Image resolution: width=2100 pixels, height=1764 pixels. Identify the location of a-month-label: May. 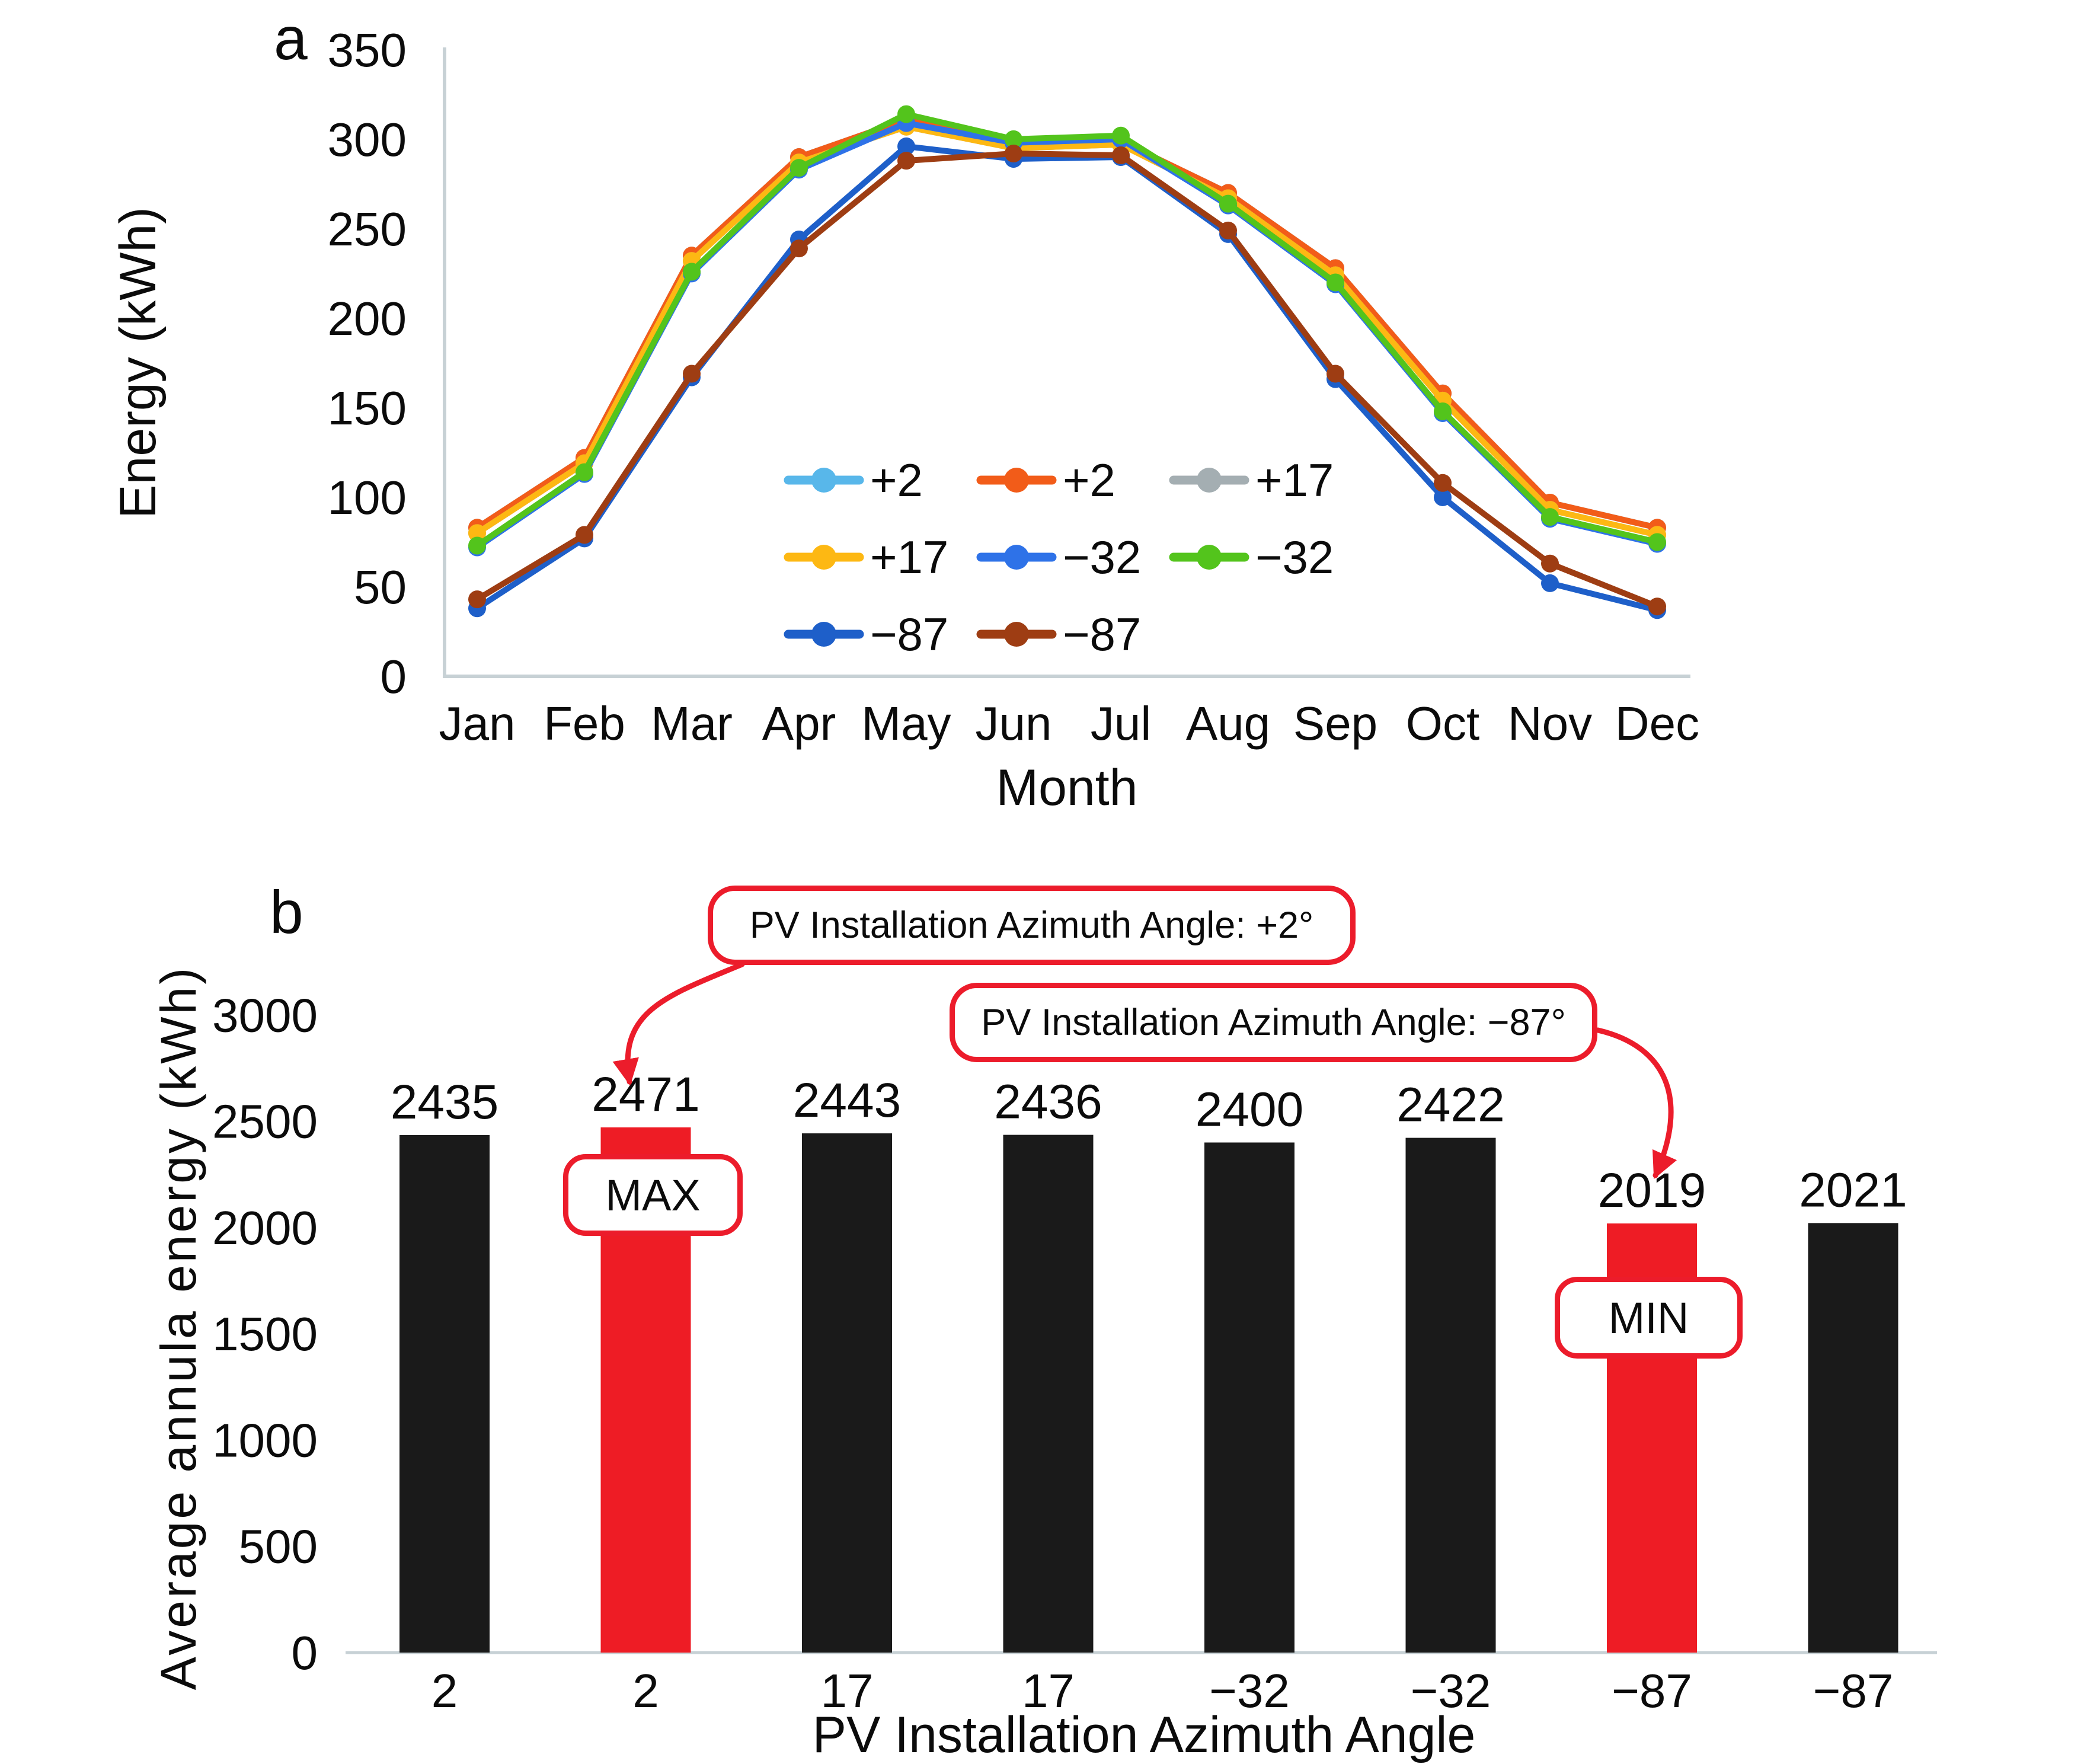
(906, 724).